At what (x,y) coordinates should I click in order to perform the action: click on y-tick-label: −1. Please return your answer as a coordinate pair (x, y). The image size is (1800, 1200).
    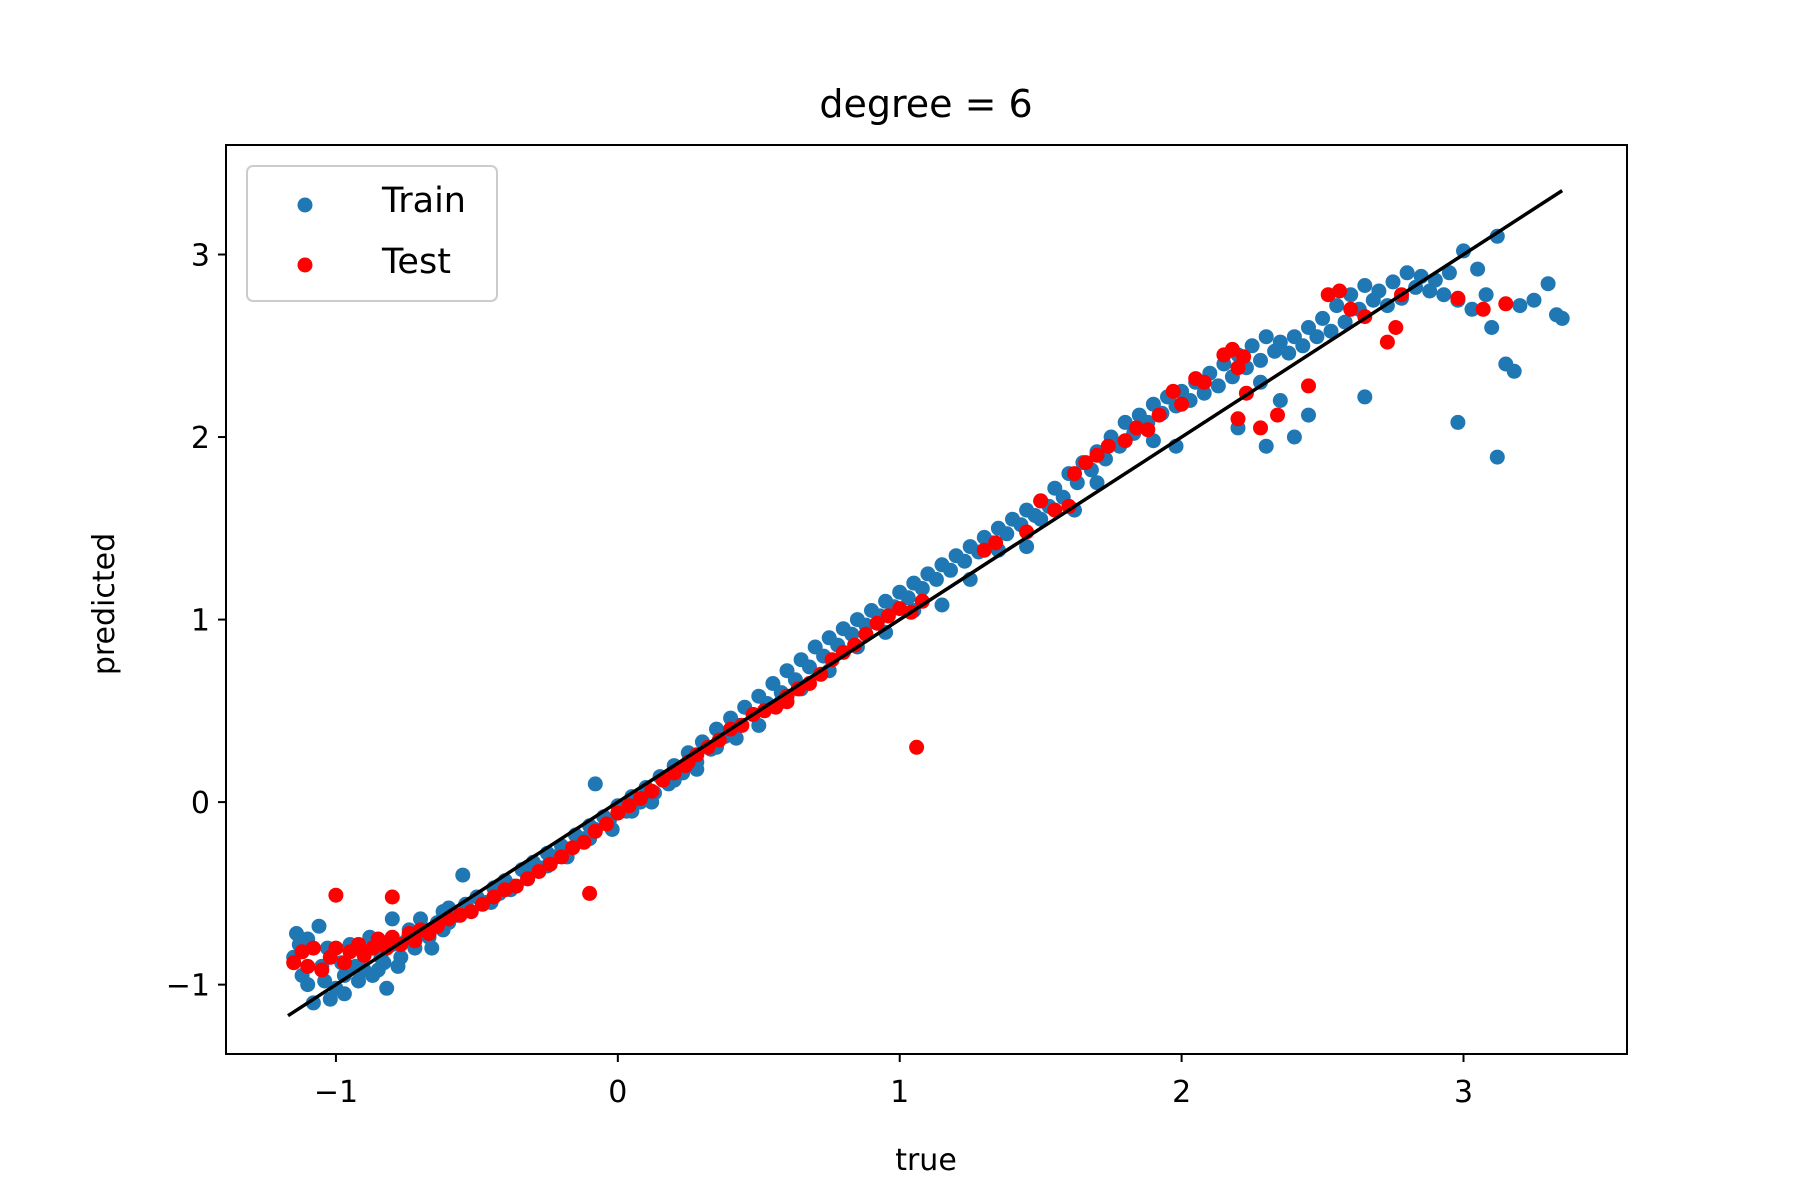
    Looking at the image, I should click on (188, 986).